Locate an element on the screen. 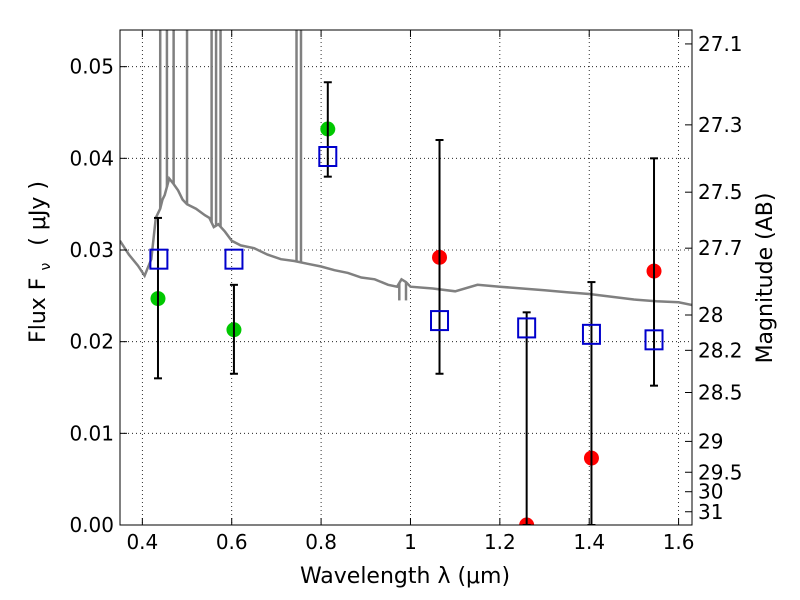 The image size is (800, 600). y-tick-label: 0.00 is located at coordinates (91, 525).